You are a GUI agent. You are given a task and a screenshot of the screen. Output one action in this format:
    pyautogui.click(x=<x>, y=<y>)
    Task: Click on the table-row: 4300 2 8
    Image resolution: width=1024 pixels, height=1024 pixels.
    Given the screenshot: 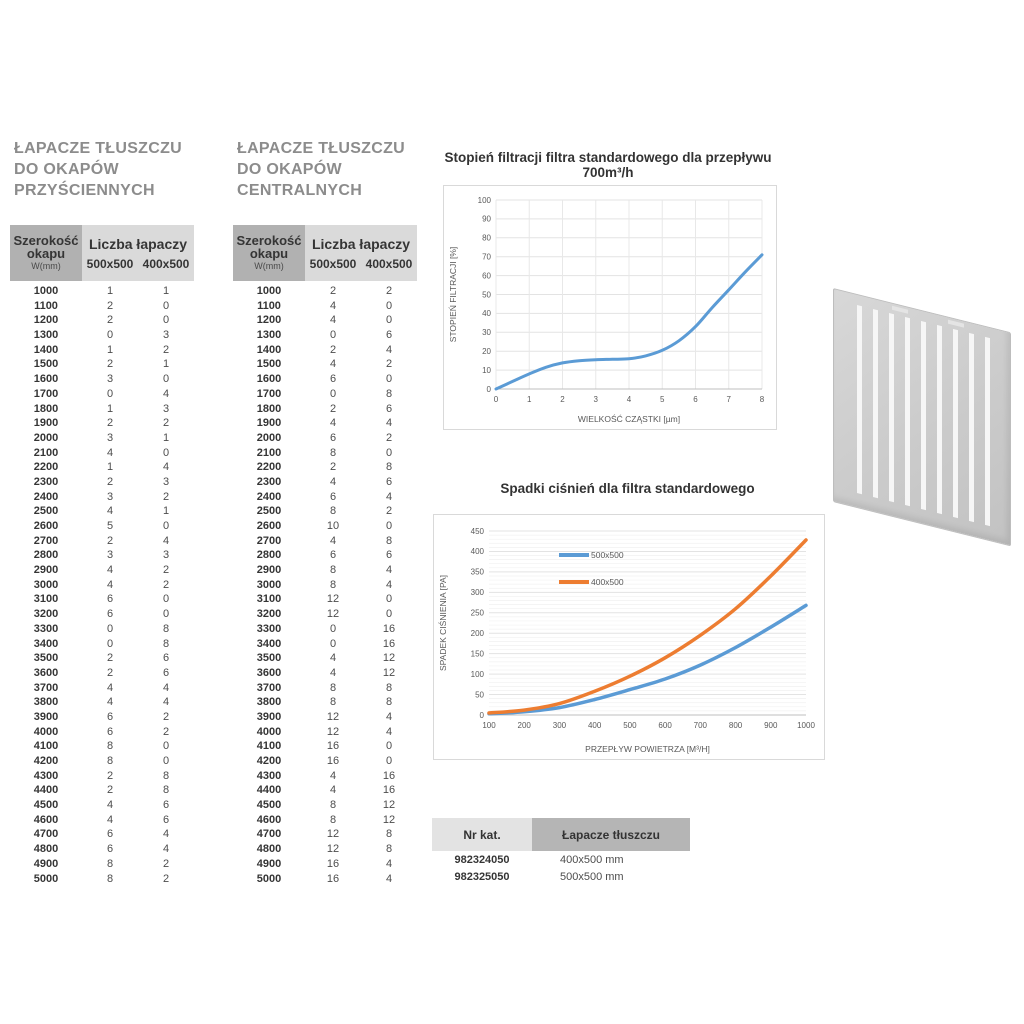 What is the action you would take?
    pyautogui.click(x=101, y=775)
    